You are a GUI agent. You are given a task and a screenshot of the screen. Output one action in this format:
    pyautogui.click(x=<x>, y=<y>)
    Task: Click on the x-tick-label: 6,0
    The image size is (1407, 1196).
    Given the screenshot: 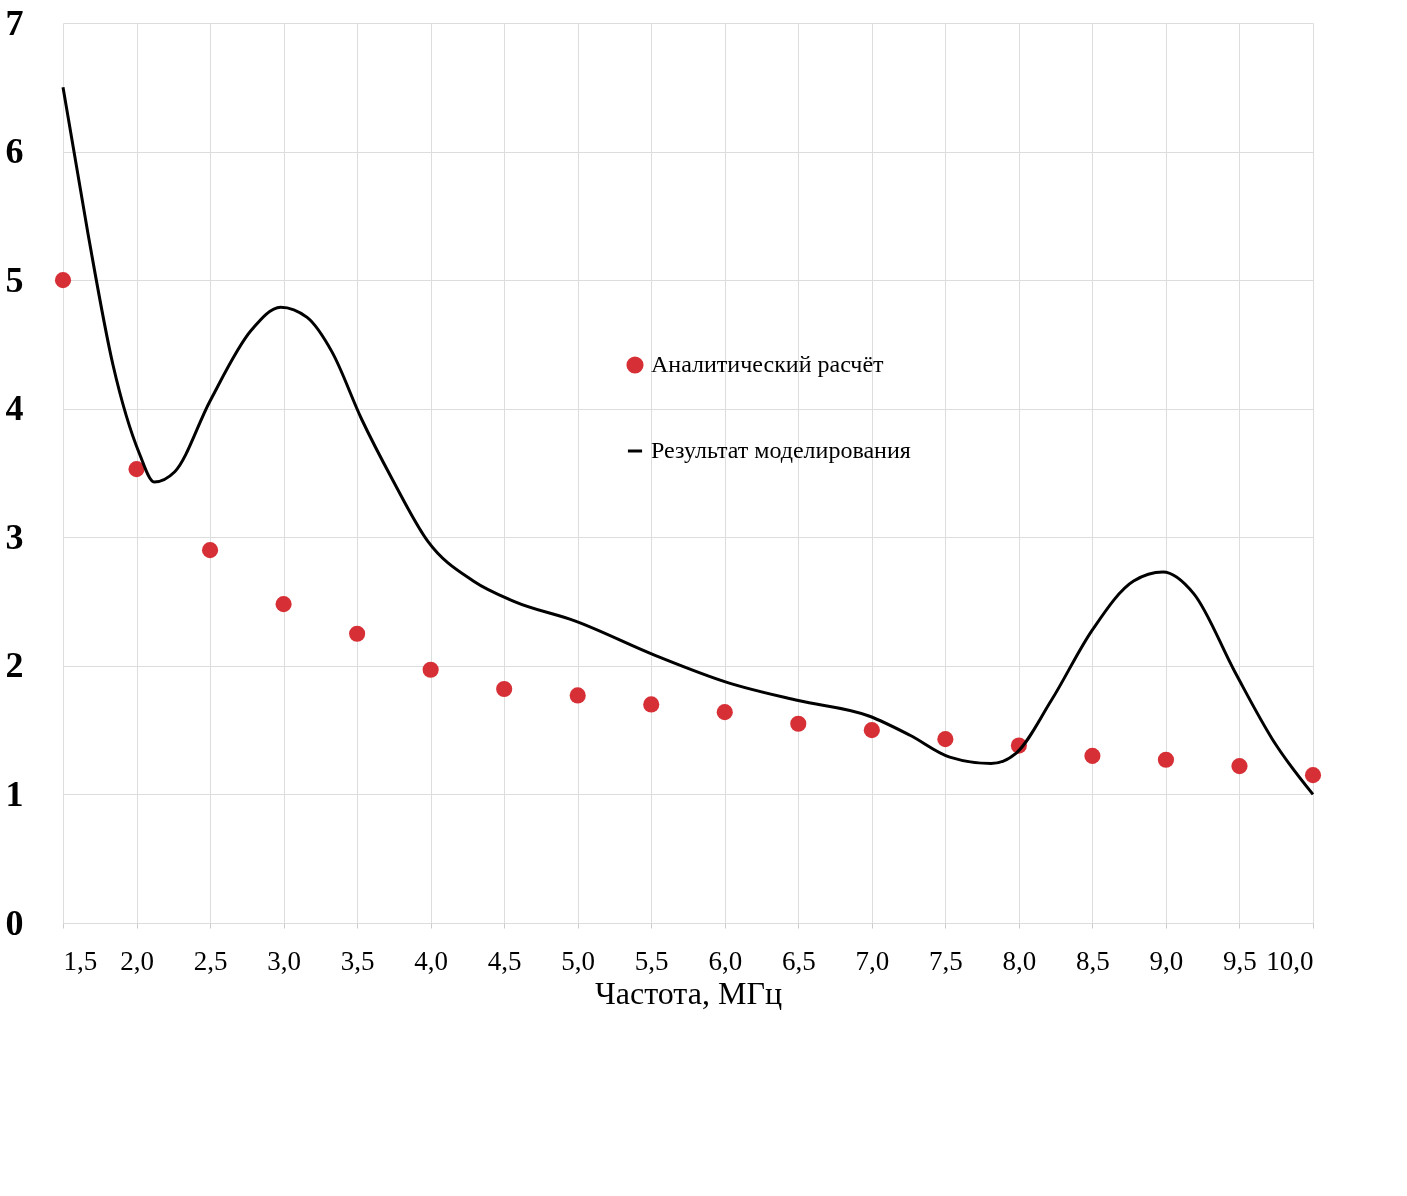 What is the action you would take?
    pyautogui.click(x=725, y=960)
    